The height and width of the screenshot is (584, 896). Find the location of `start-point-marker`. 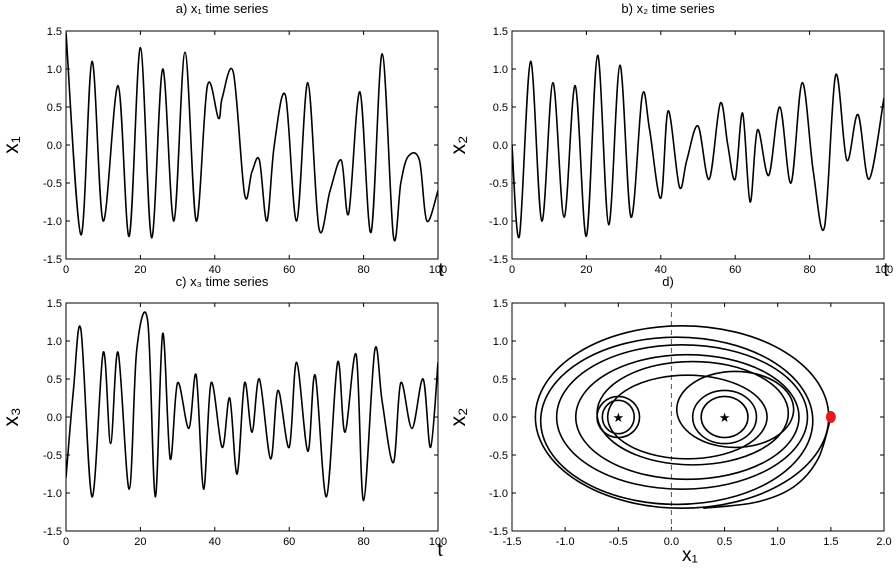

start-point-marker is located at coordinates (830, 417).